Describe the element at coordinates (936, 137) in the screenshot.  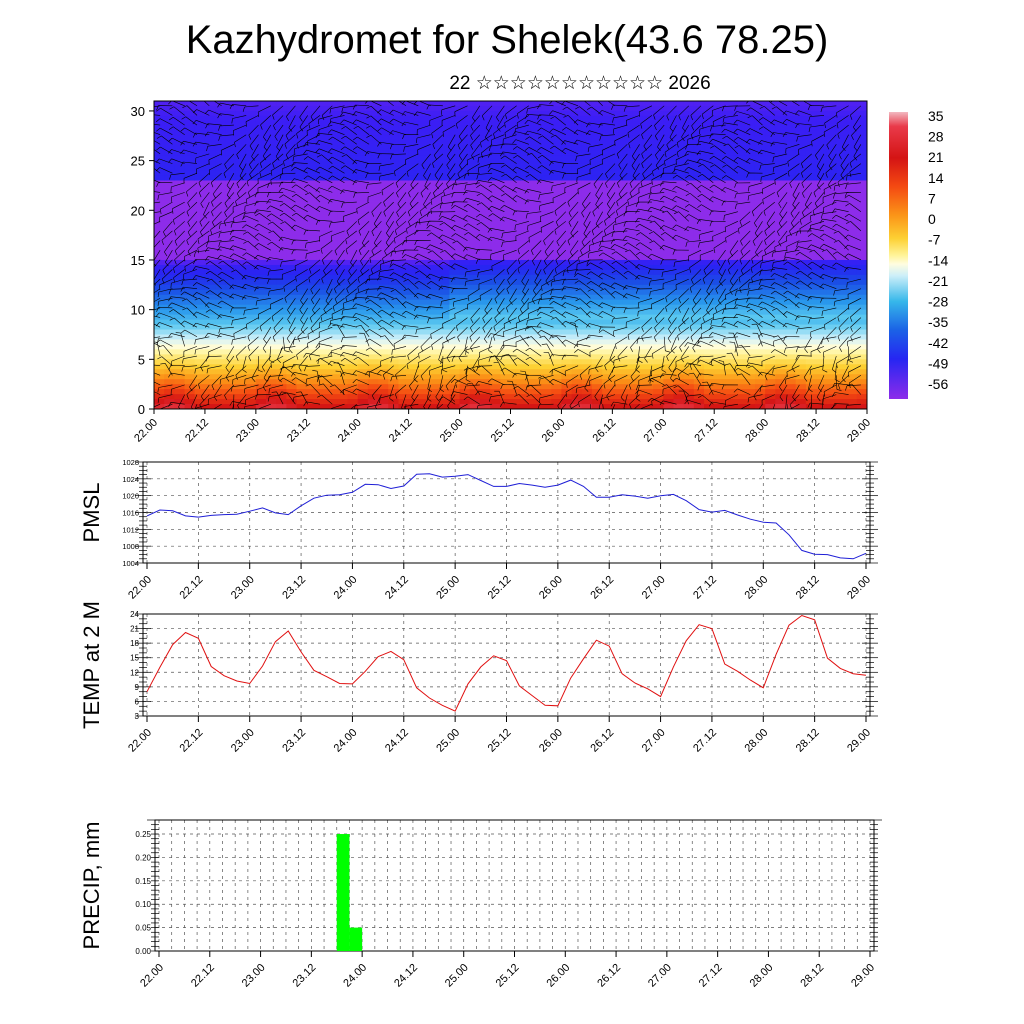
I see `colorbar-label: 28` at that location.